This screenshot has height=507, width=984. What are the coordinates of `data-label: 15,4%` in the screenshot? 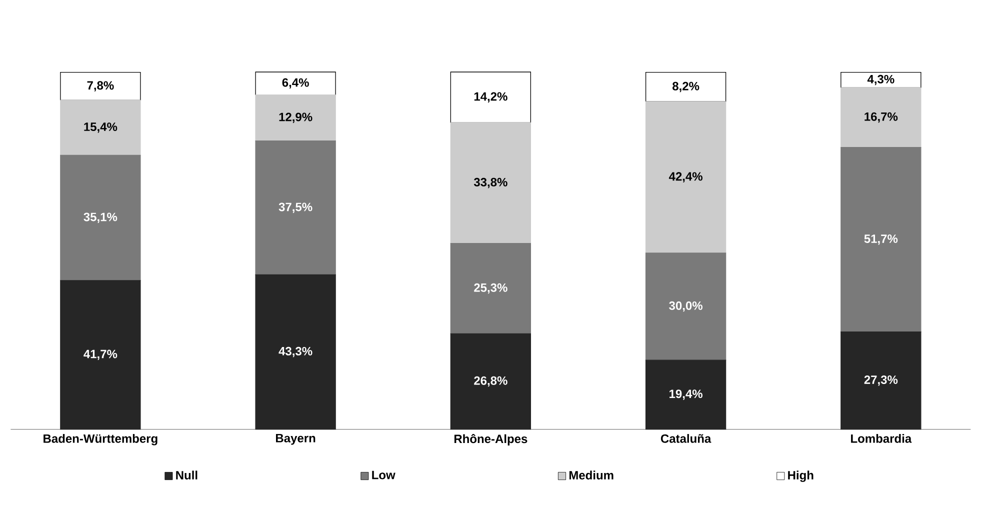 It's located at (101, 127).